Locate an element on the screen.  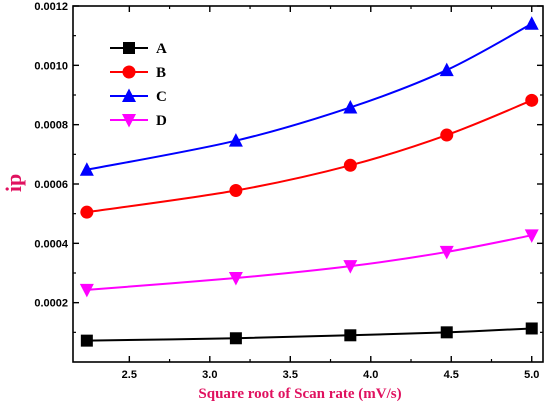
y-axis-title: ip is located at coordinates (13, 183).